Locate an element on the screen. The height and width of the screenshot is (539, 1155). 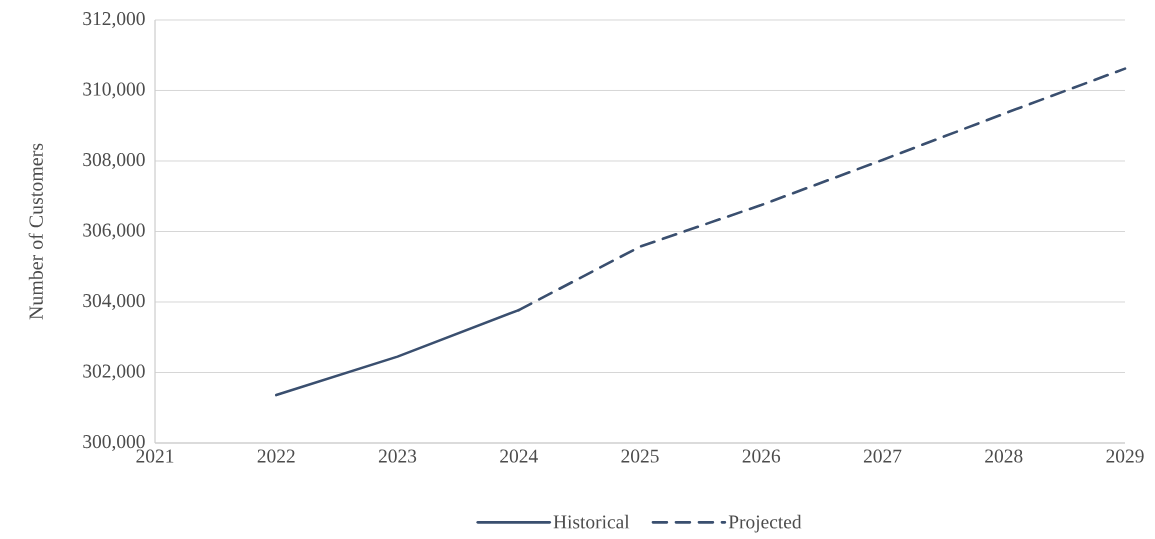
y-tick-label: 312,000 is located at coordinates (114, 20).